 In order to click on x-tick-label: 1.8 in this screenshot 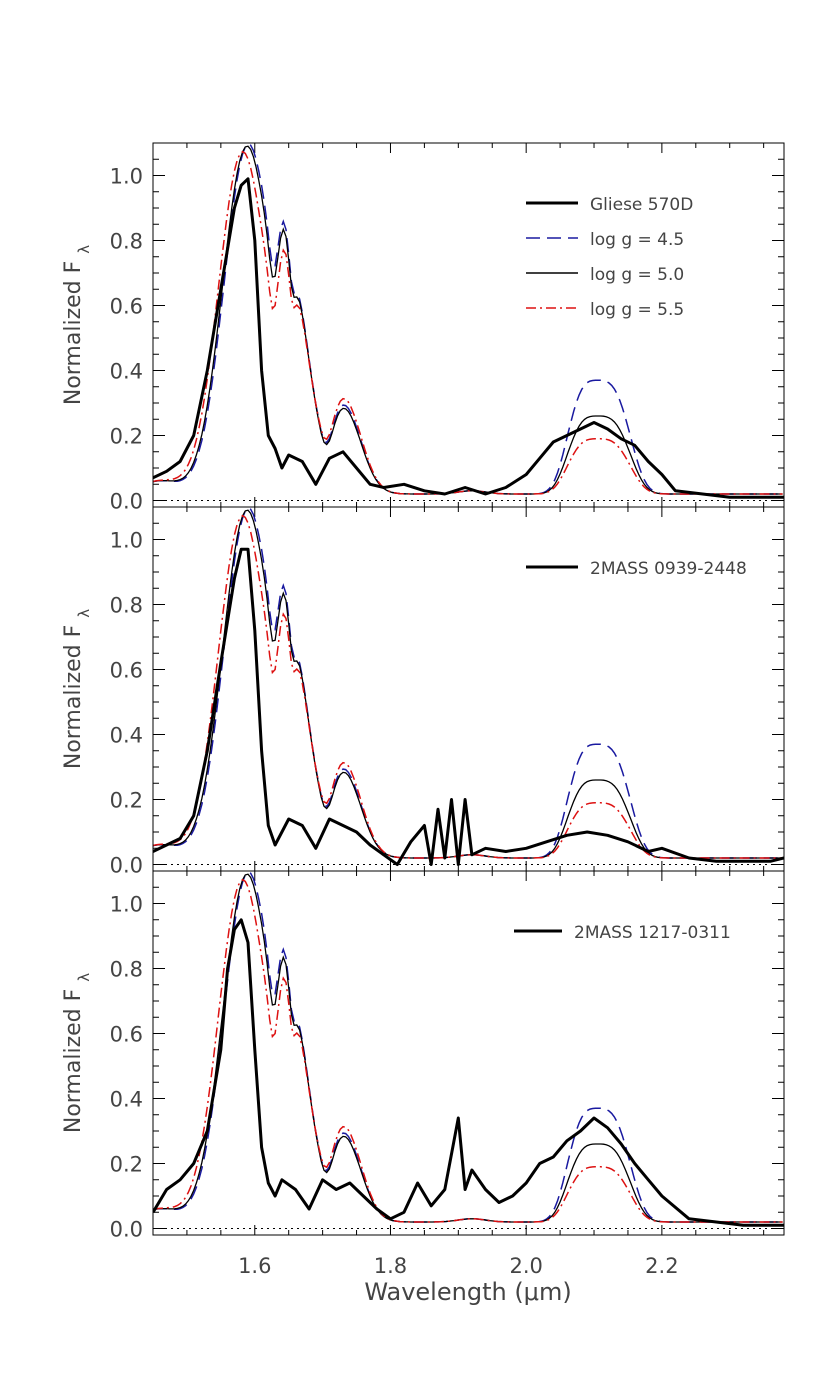, I will do `click(390, 1266)`.